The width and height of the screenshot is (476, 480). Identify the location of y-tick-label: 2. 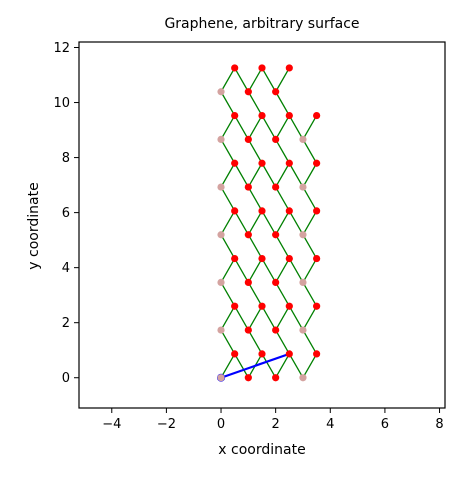
(66, 323).